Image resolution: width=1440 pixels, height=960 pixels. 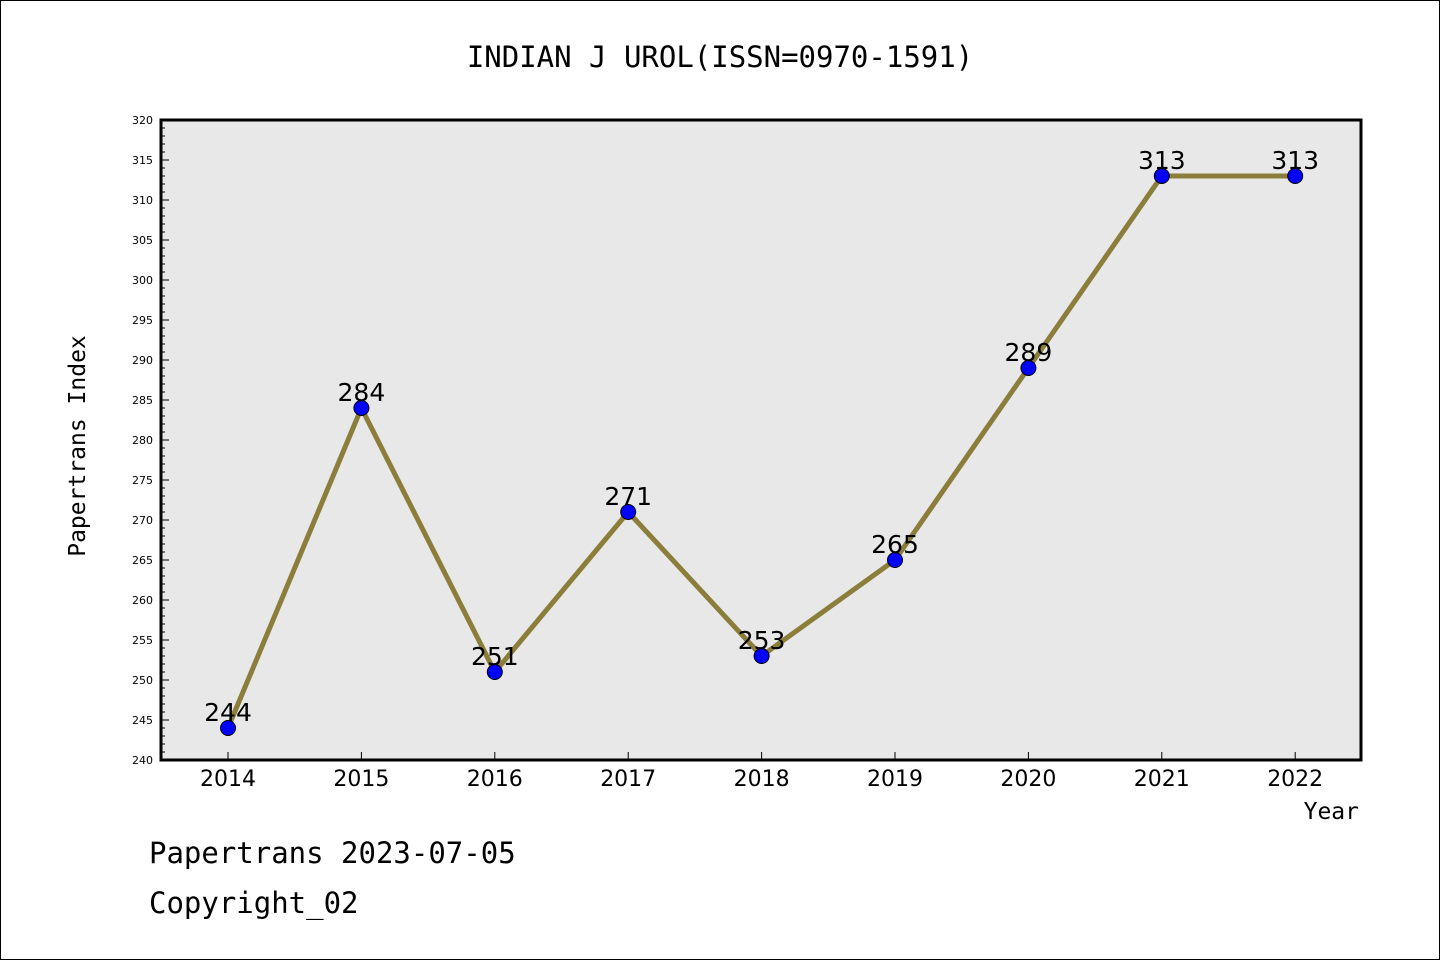 I want to click on y-tick-label: 290, so click(x=142, y=360).